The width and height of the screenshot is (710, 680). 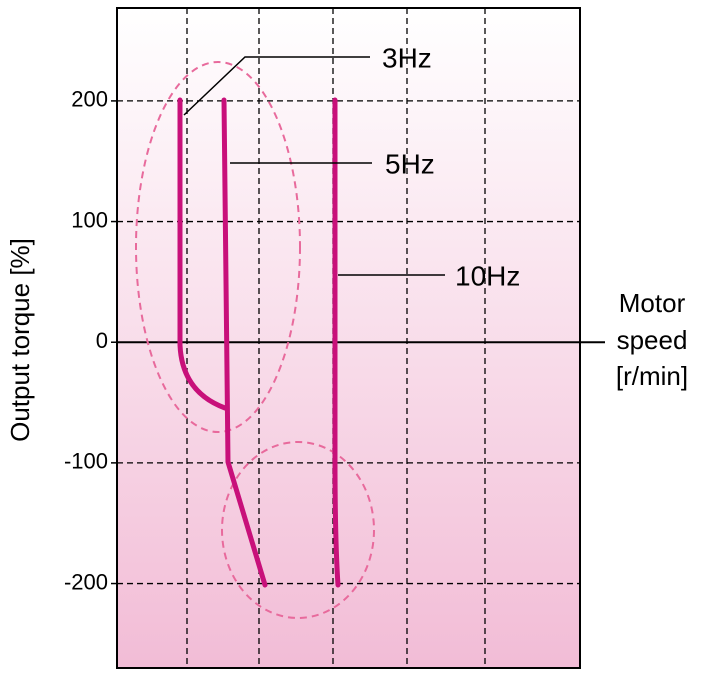 I want to click on leader-line, so click(x=276, y=86).